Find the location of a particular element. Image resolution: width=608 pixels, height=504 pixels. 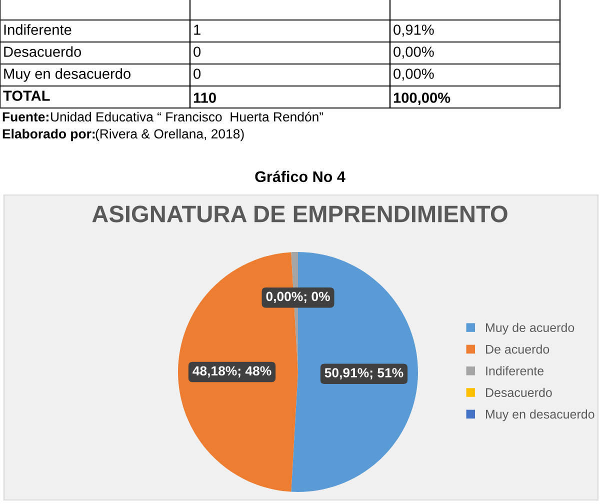

source-note: Fuente: Unidad Educativa “ Francisco Huerta Rendón” is located at coordinates (163, 117).